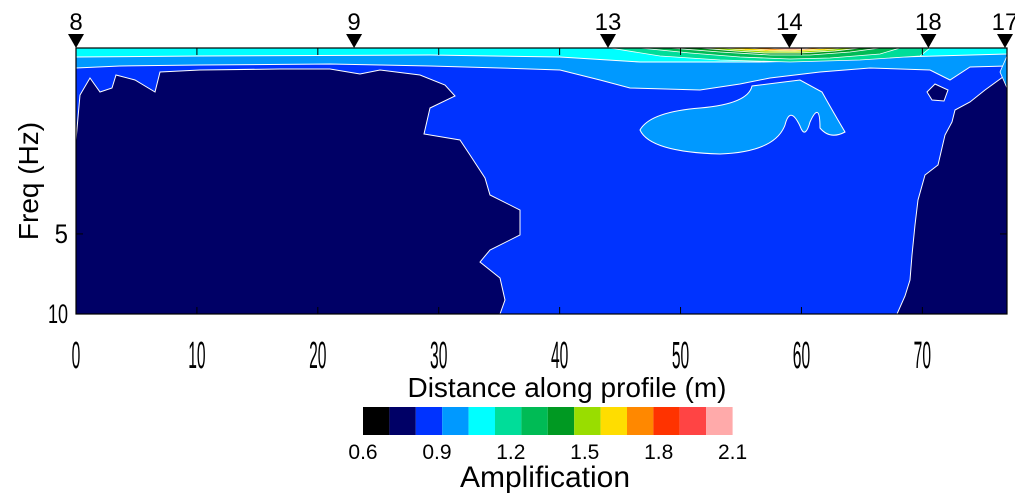  What do you see at coordinates (584, 452) in the screenshot?
I see `colorbar-tick-label: 1.5` at bounding box center [584, 452].